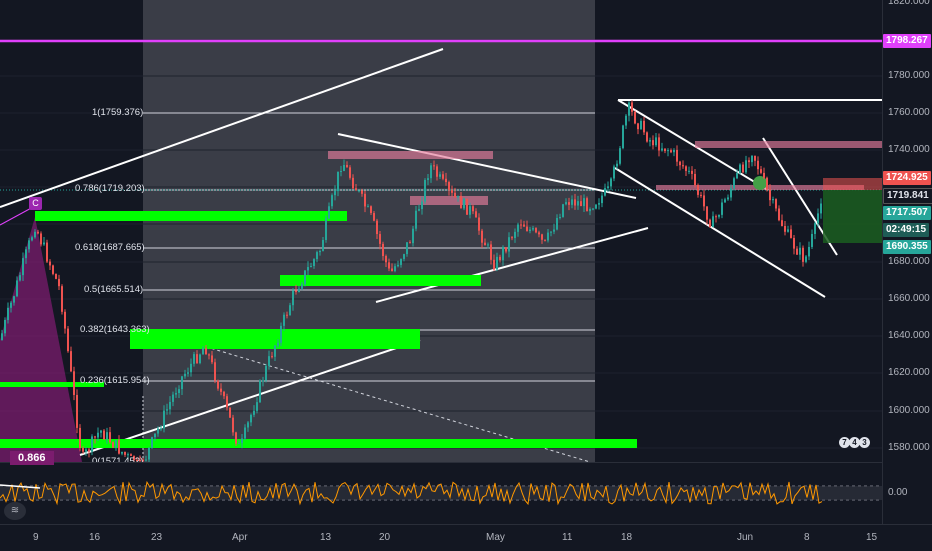  What do you see at coordinates (907, 275) in the screenshot?
I see `price-axis` at bounding box center [907, 275].